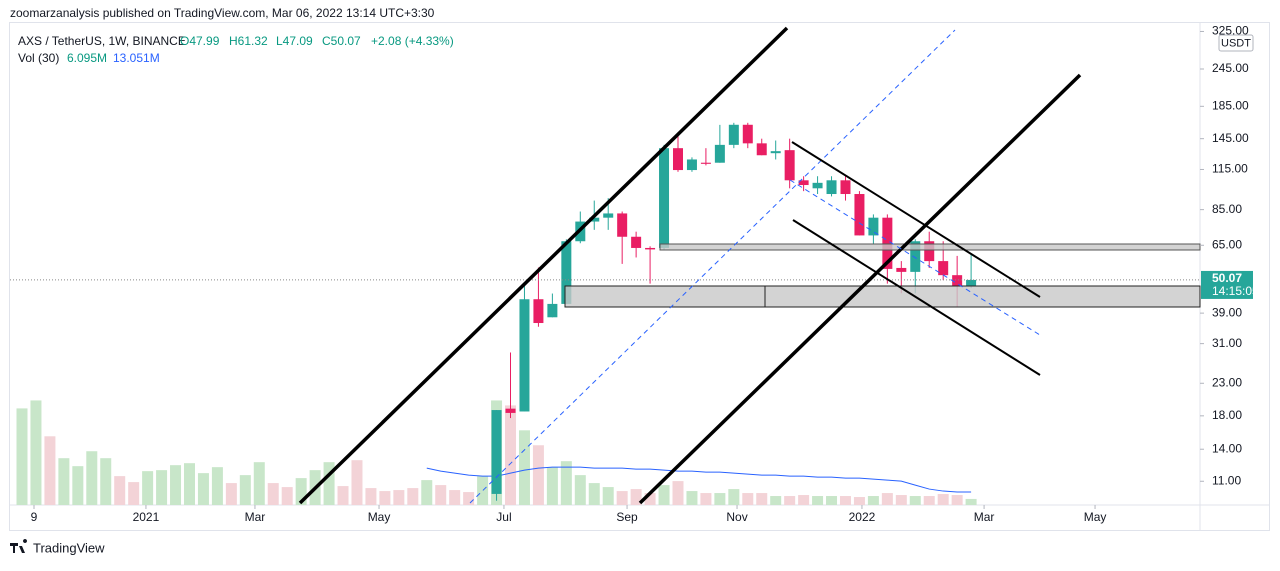 This screenshot has width=1280, height=571. Describe the element at coordinates (1227, 343) in the screenshot. I see `y-tick-label: 31.00` at that location.